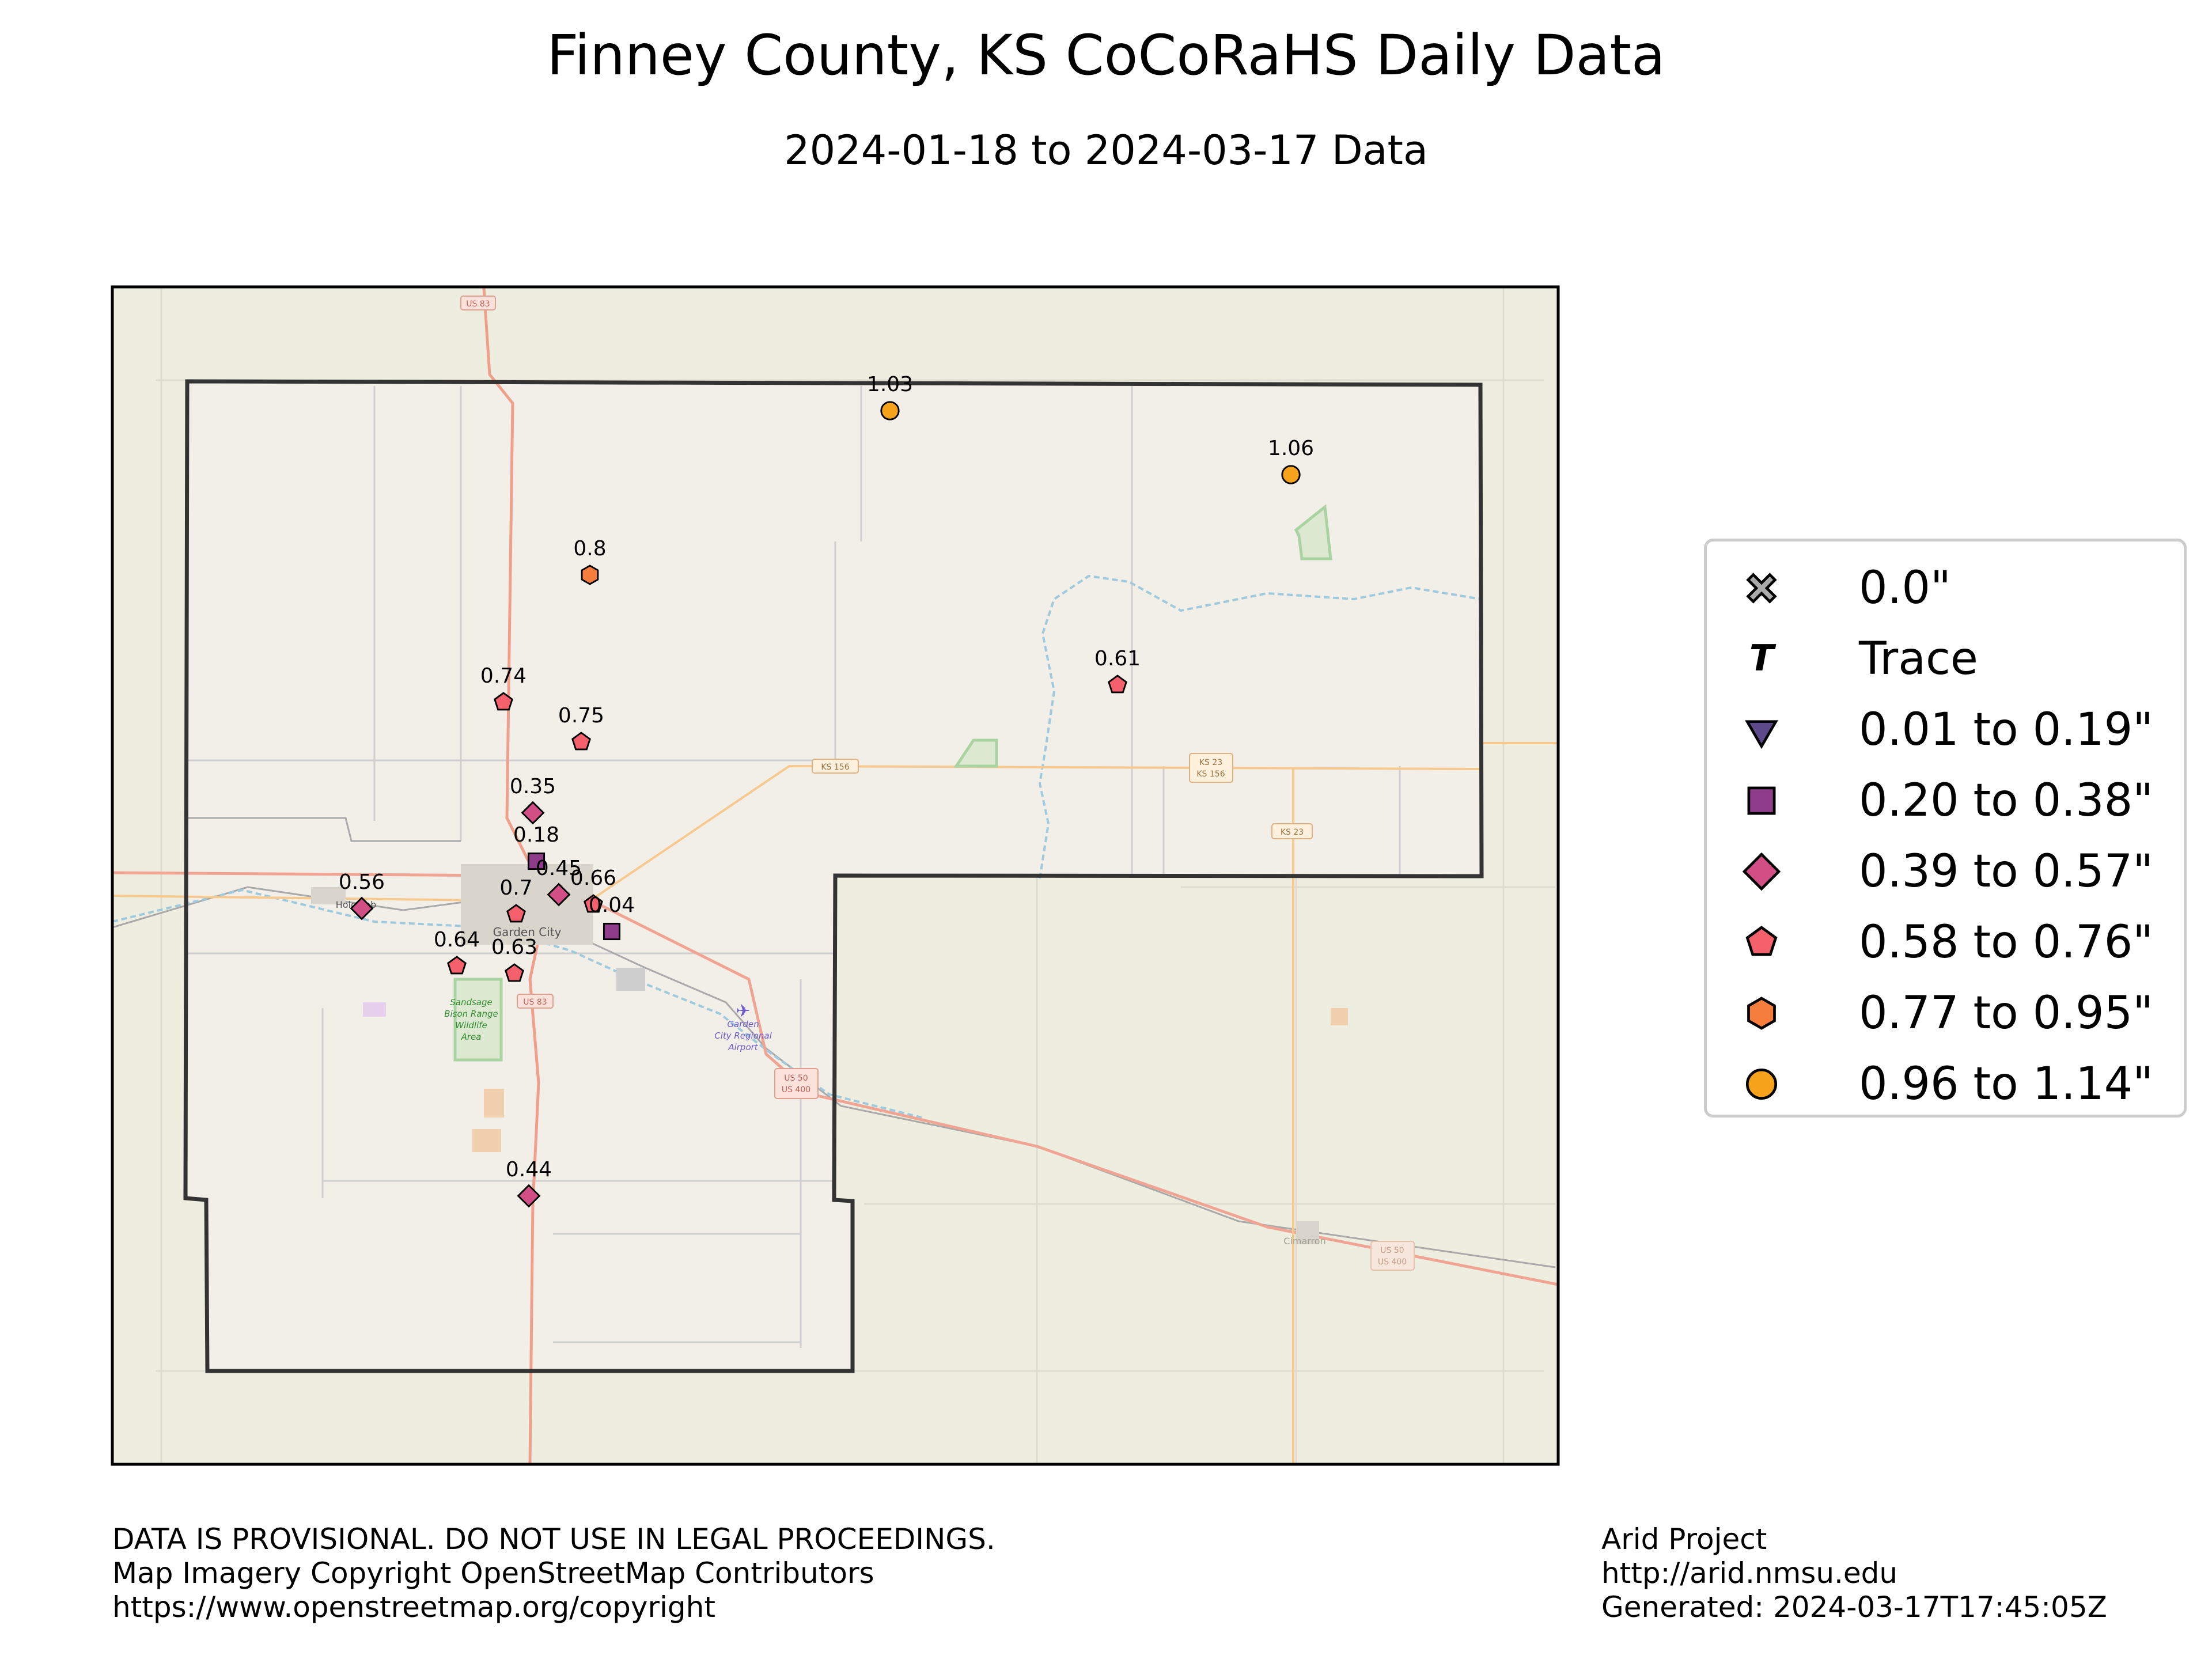 The image size is (2212, 1659). Describe the element at coordinates (535, 1002) in the screenshot. I see `shield-us83-mid: US 83` at that location.